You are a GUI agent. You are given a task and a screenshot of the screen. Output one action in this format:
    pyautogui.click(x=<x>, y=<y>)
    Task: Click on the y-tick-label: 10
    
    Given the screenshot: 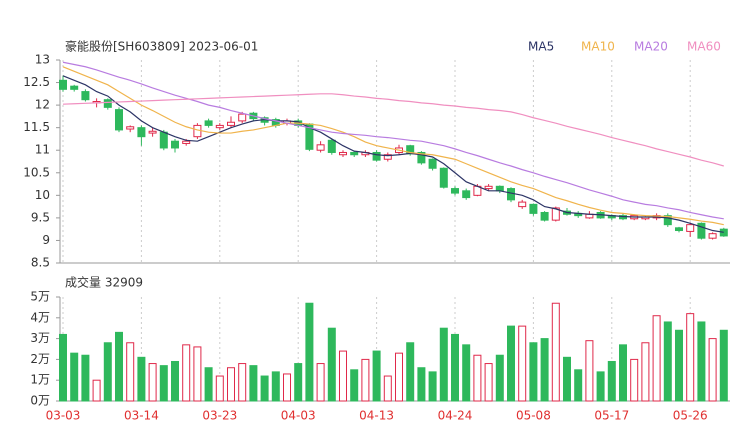 What is the action you would take?
    pyautogui.click(x=42, y=195)
    